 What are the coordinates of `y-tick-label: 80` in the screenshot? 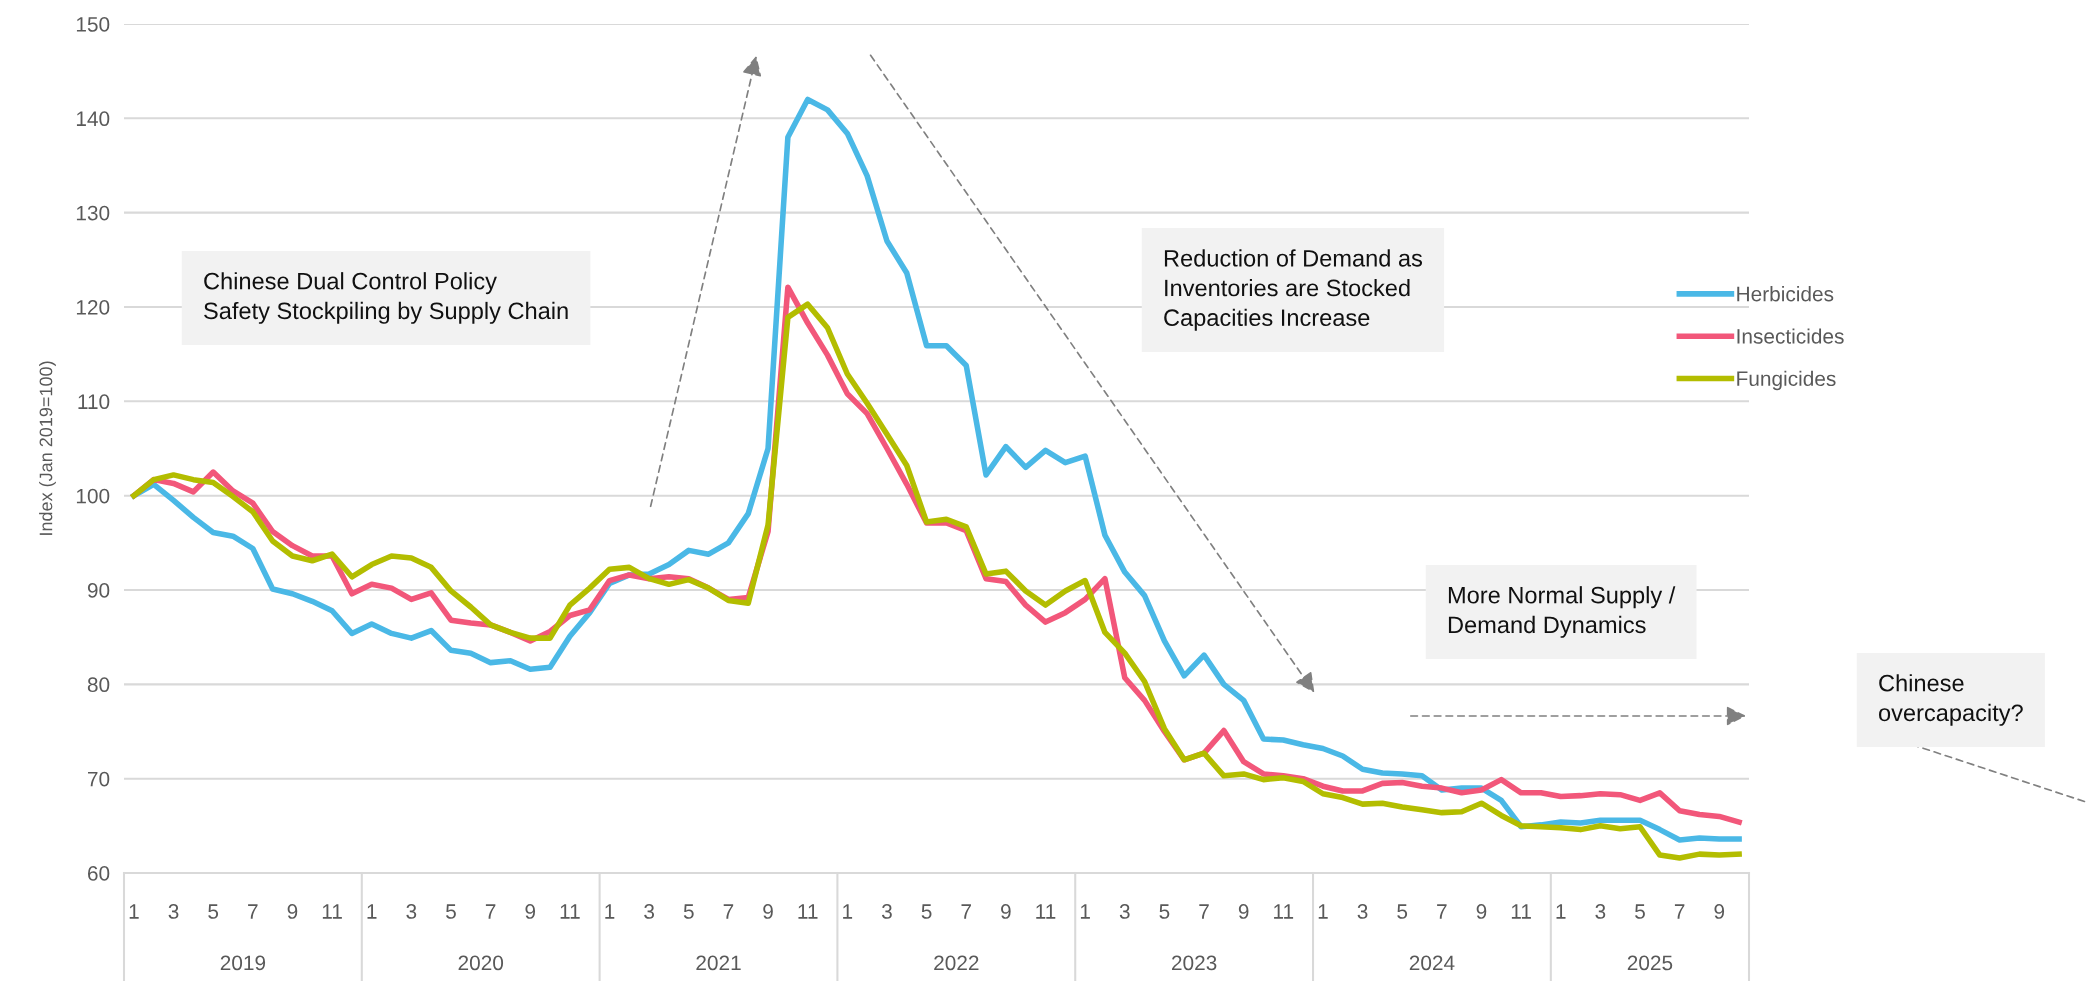 It's located at (98, 685).